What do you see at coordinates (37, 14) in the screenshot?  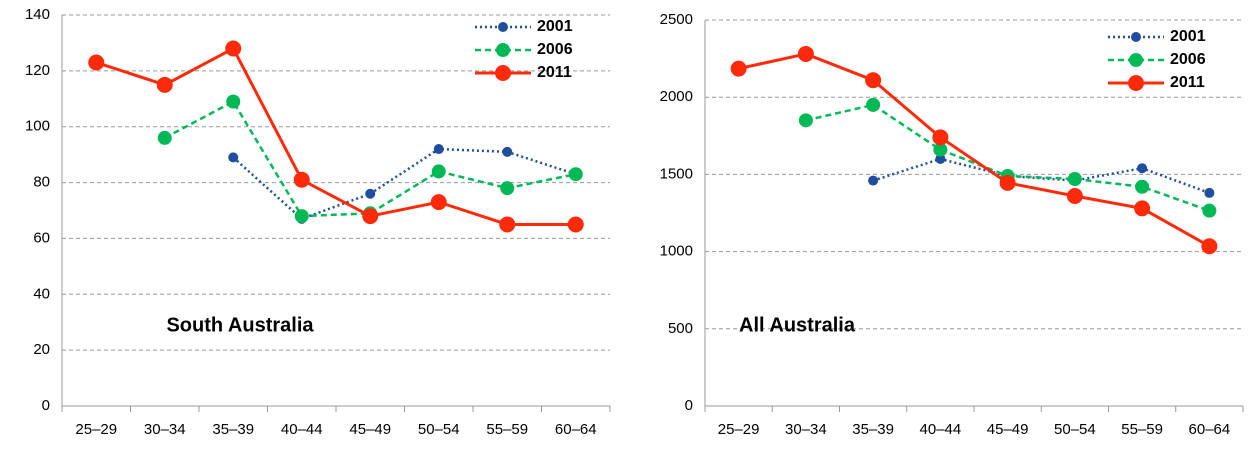 I see `y-tick-label: 140` at bounding box center [37, 14].